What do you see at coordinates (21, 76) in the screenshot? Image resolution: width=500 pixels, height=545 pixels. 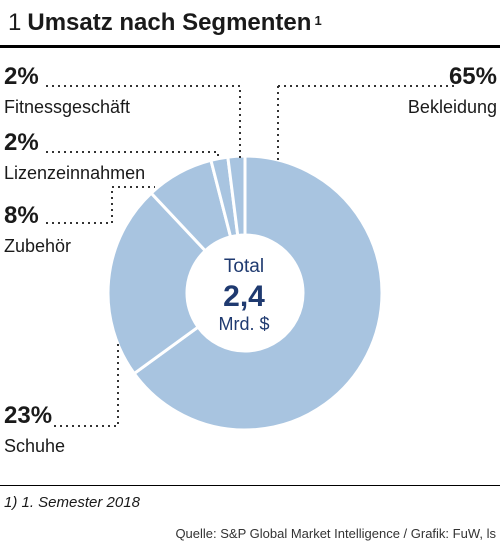 I see `slice-pct-fitness: 2%` at bounding box center [21, 76].